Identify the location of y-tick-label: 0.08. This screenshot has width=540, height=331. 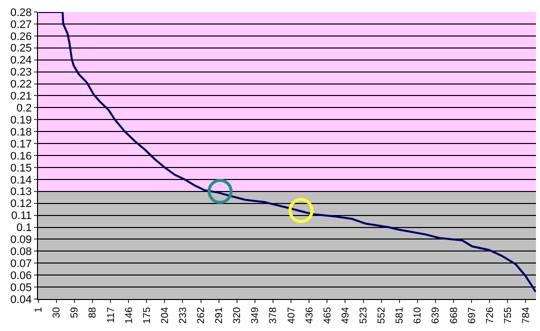
(21, 252).